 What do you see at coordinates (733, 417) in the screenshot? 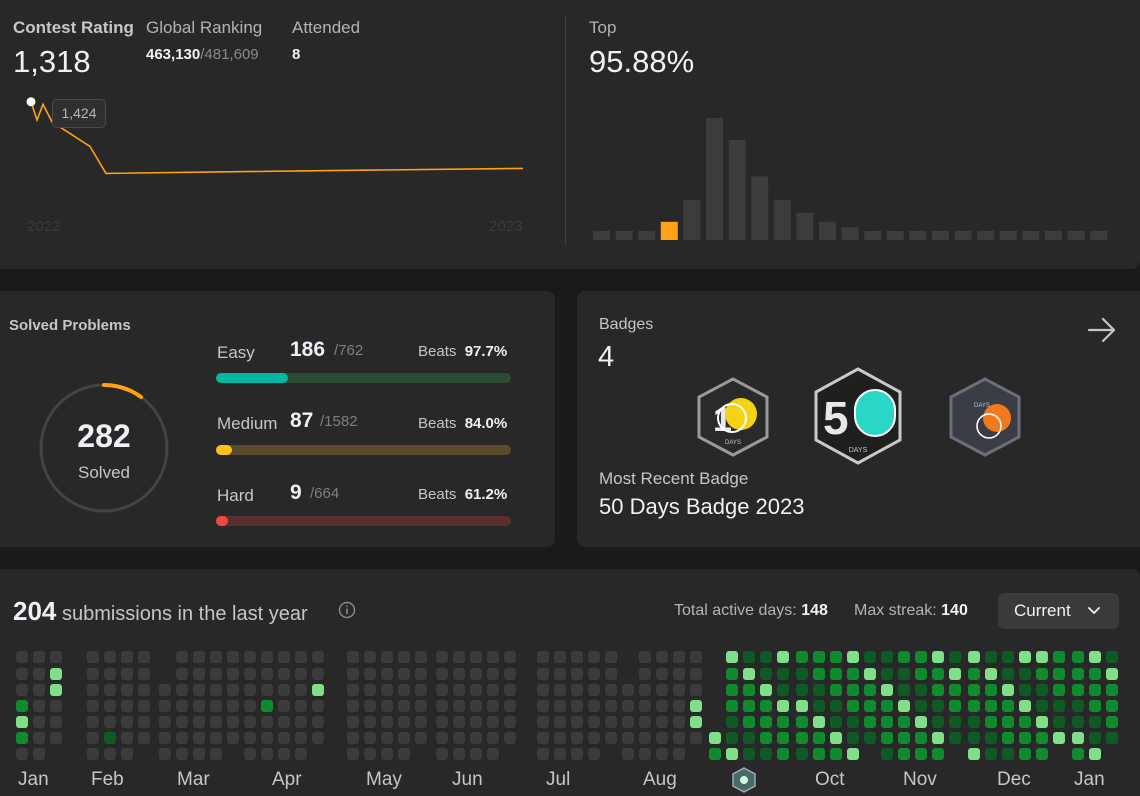
I see `100-days-badge-icon: 1 DAYS` at bounding box center [733, 417].